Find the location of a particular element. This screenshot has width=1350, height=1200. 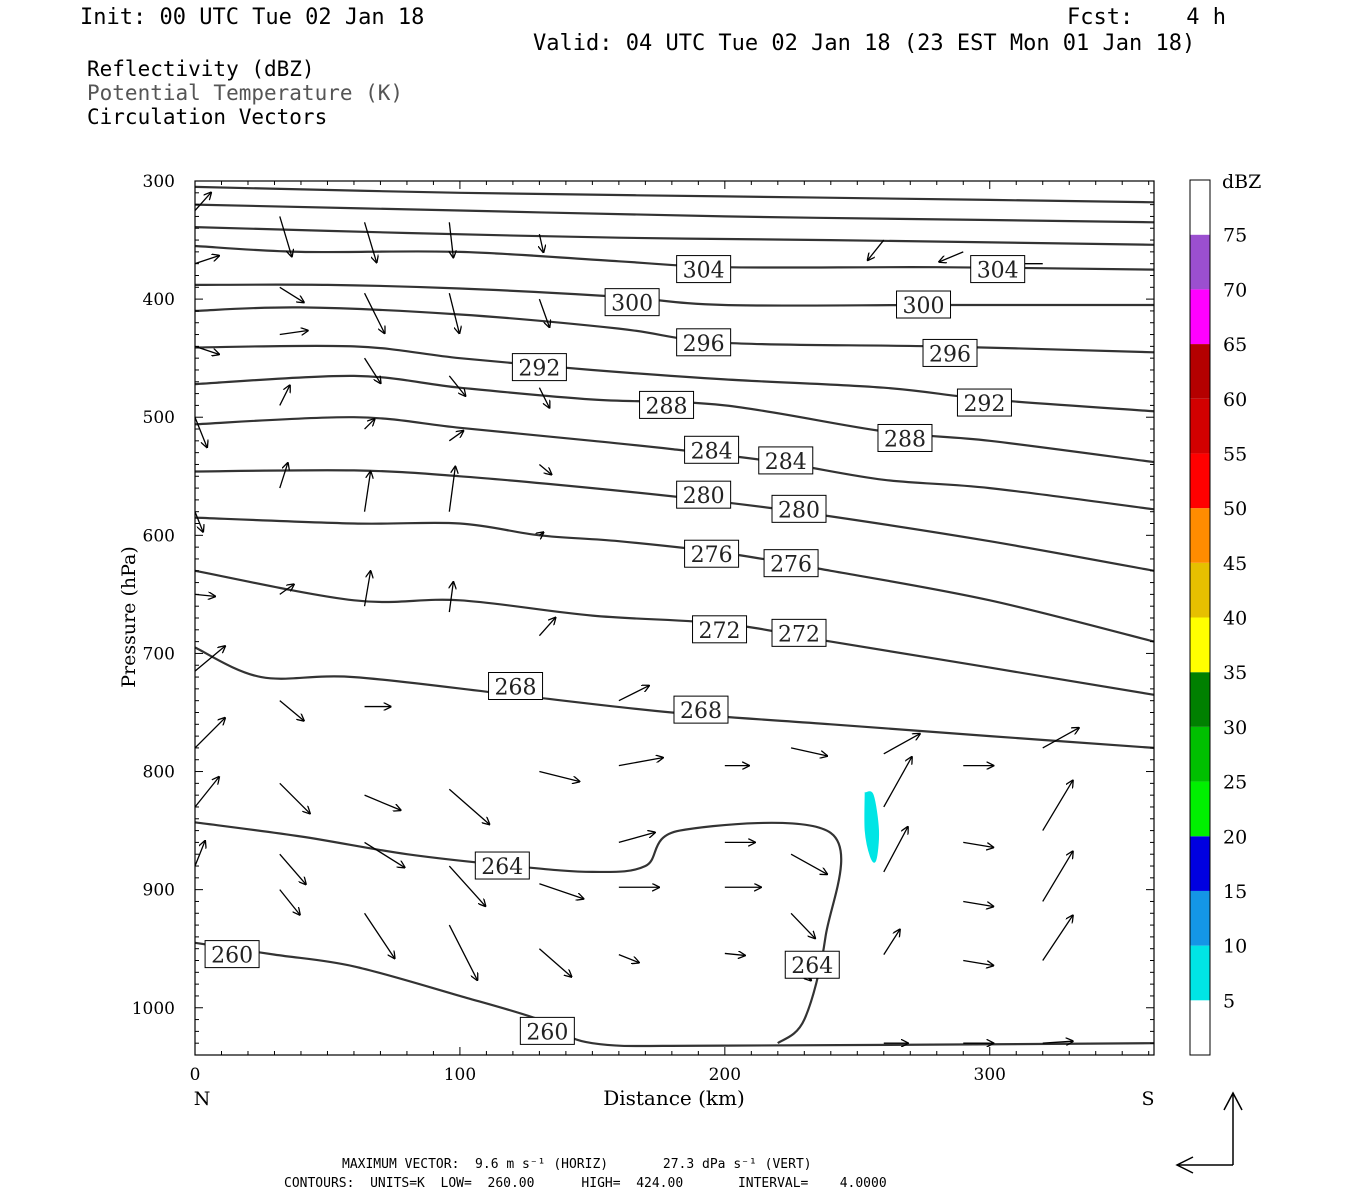

svg-text: 292 is located at coordinates (984, 404).